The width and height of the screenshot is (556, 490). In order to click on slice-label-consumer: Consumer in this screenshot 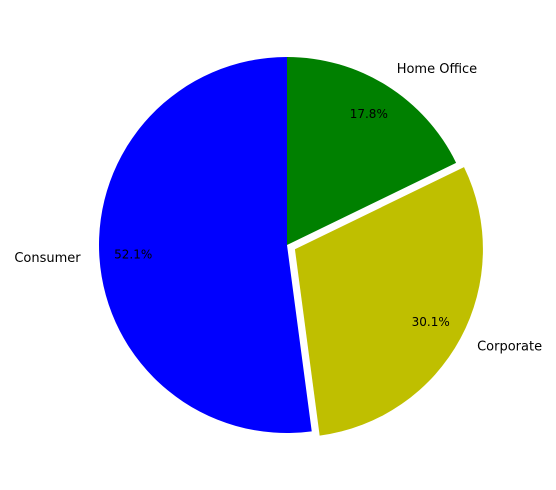, I will do `click(47, 258)`.